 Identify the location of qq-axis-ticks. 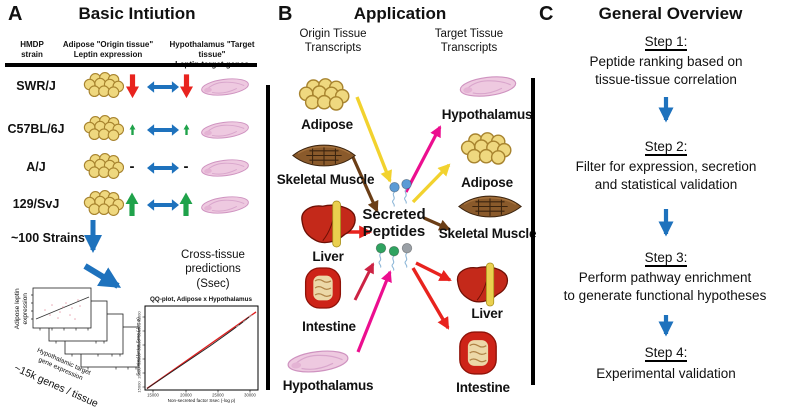
(196, 354).